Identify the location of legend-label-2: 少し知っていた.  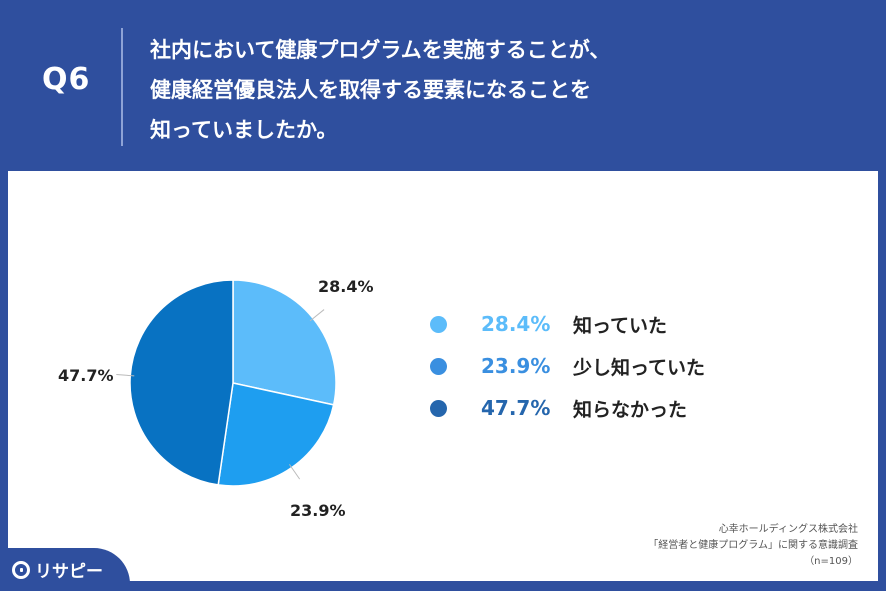
(639, 367).